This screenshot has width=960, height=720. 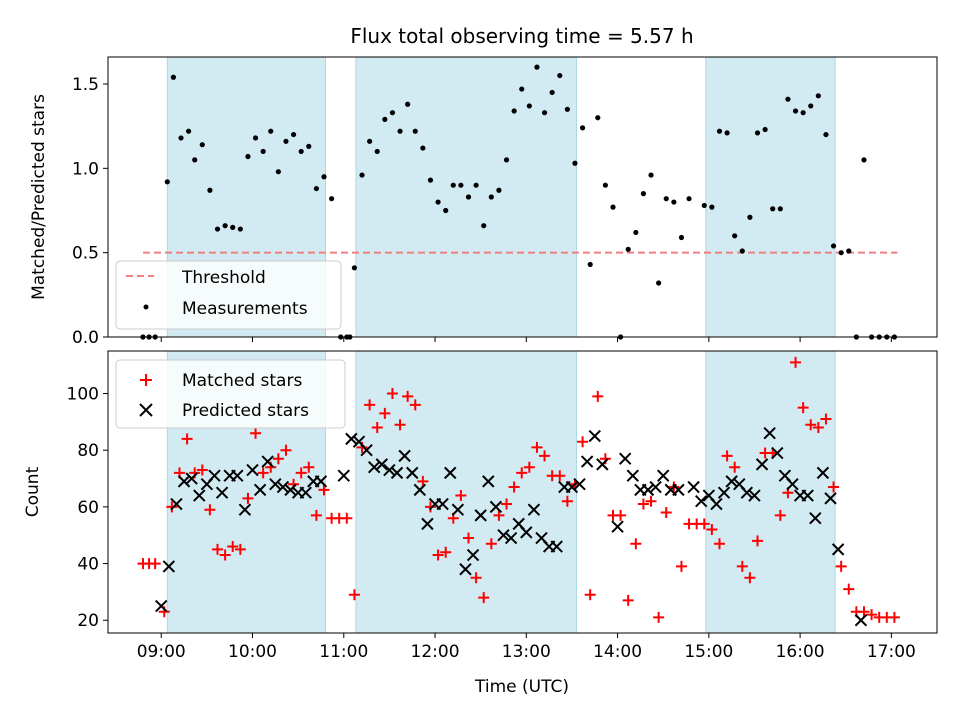 I want to click on bottom-y-axis-label: Count, so click(x=33, y=491).